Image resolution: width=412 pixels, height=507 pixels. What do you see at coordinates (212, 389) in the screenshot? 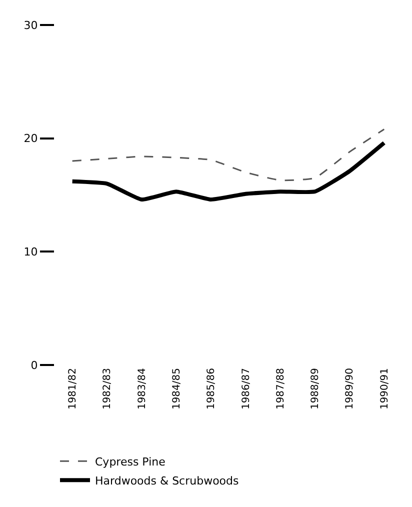
I see `x-tick-label: 1985/86` at bounding box center [212, 389].